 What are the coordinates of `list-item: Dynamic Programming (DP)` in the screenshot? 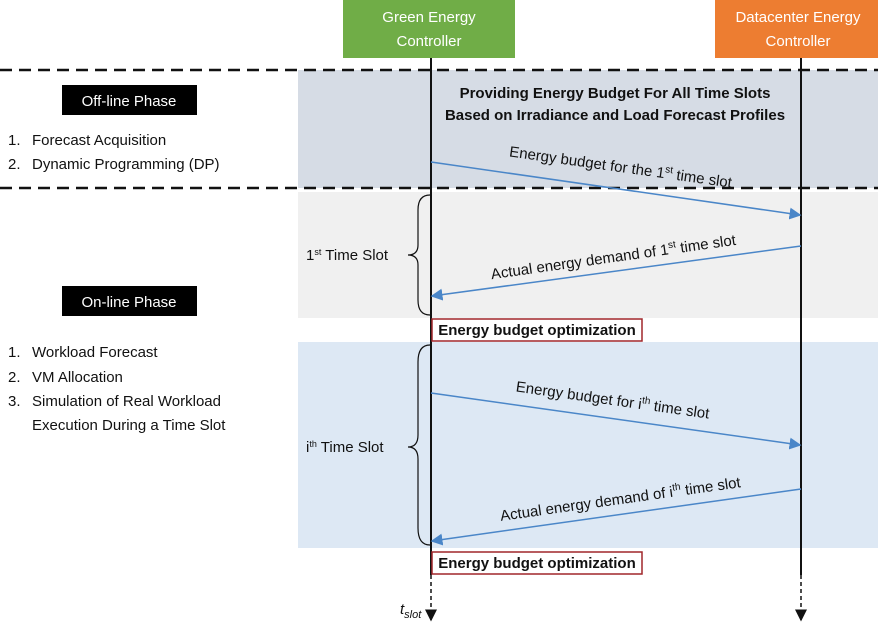 It's located at (126, 164).